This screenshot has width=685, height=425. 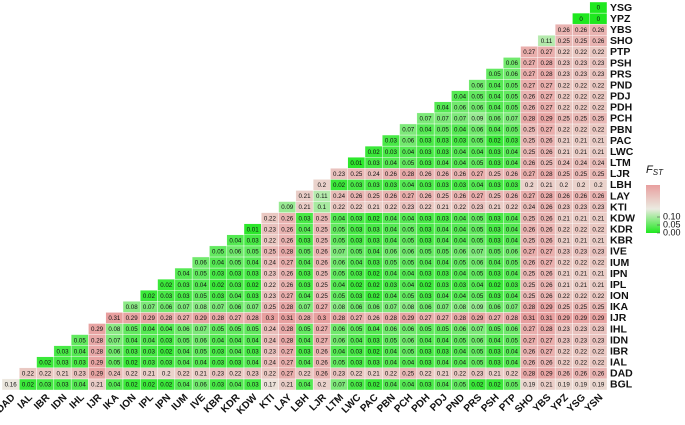 I want to click on row-label: ION, so click(x=619, y=296).